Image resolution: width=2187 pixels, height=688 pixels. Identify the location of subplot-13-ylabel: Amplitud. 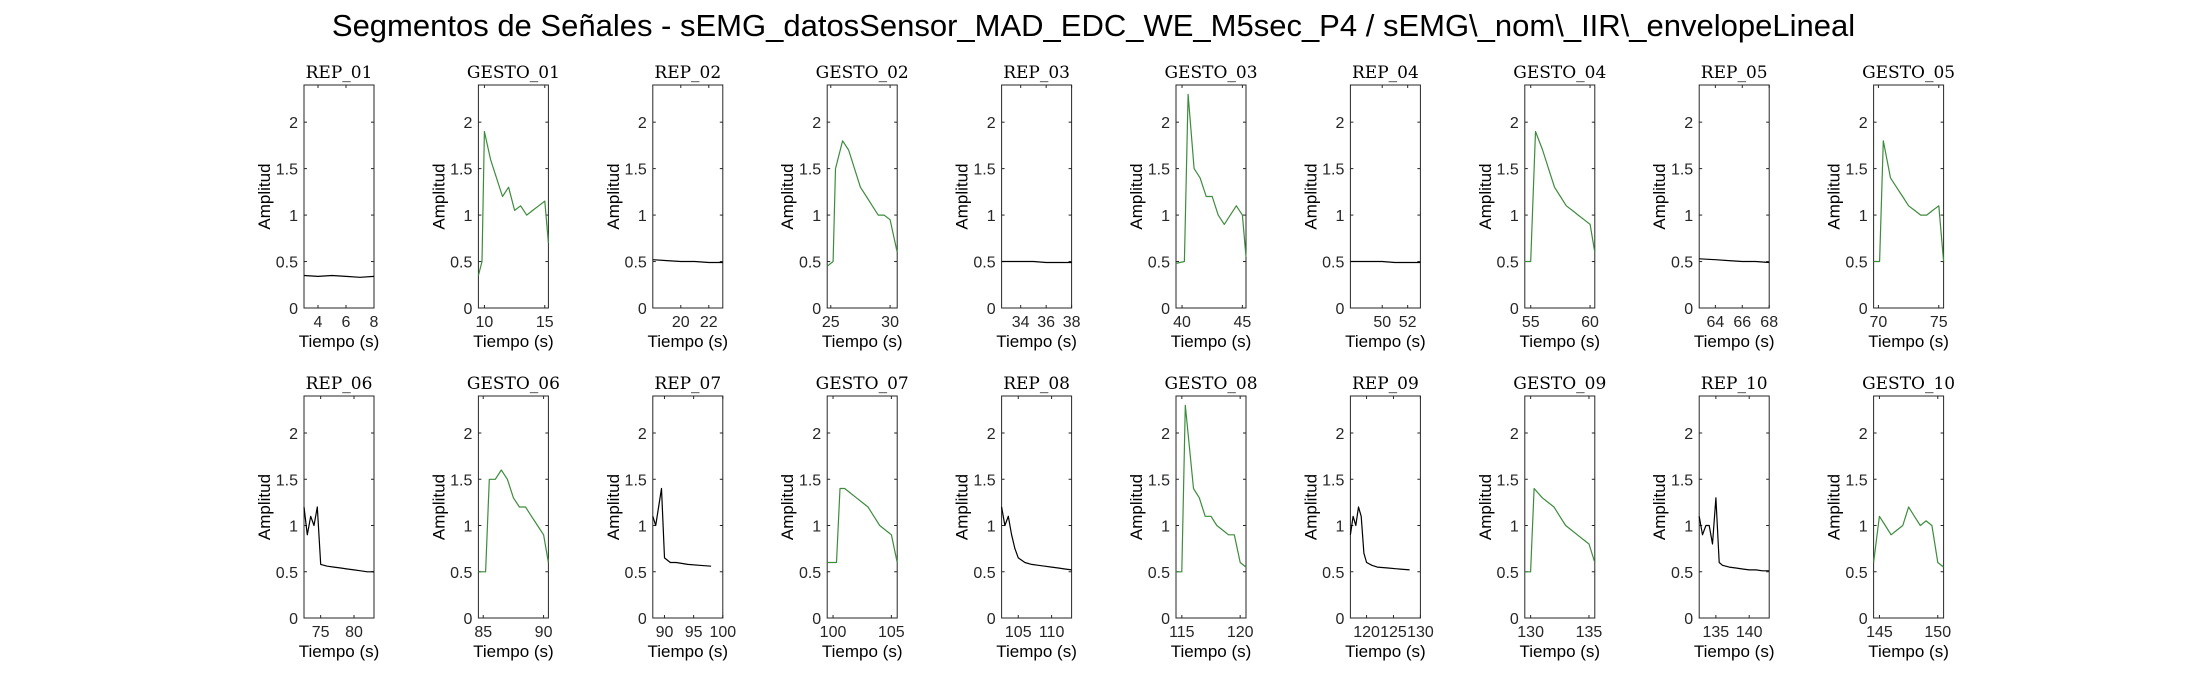
(613, 507).